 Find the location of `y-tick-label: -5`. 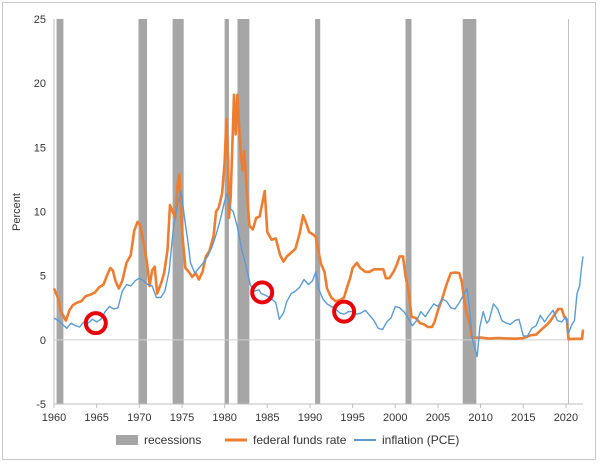

y-tick-label: -5 is located at coordinates (41, 405).